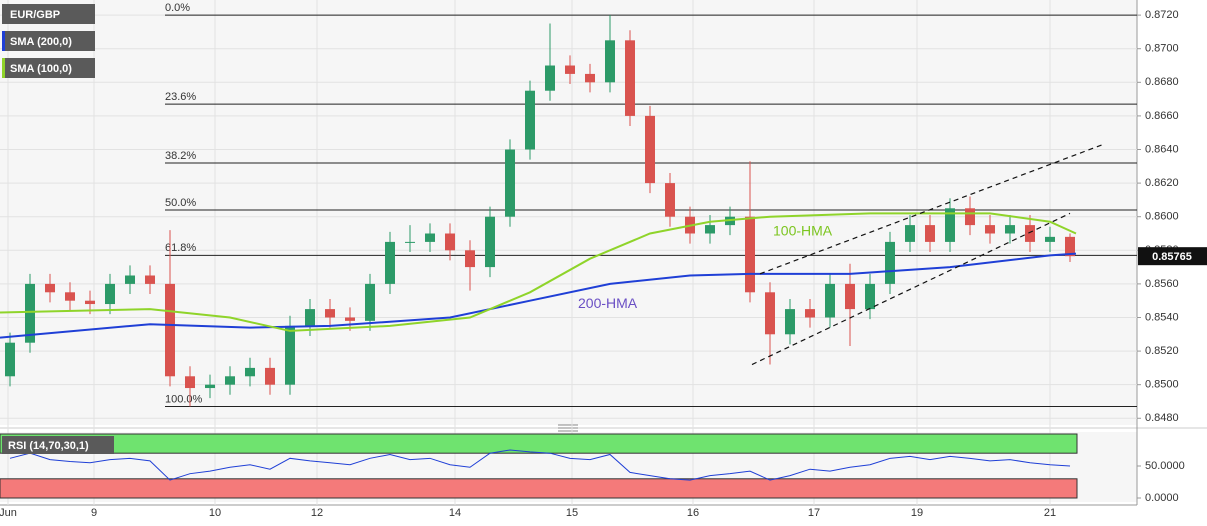 The height and width of the screenshot is (526, 1207). Describe the element at coordinates (1162, 418) in the screenshot. I see `y-tick-label: 0.8480` at that location.